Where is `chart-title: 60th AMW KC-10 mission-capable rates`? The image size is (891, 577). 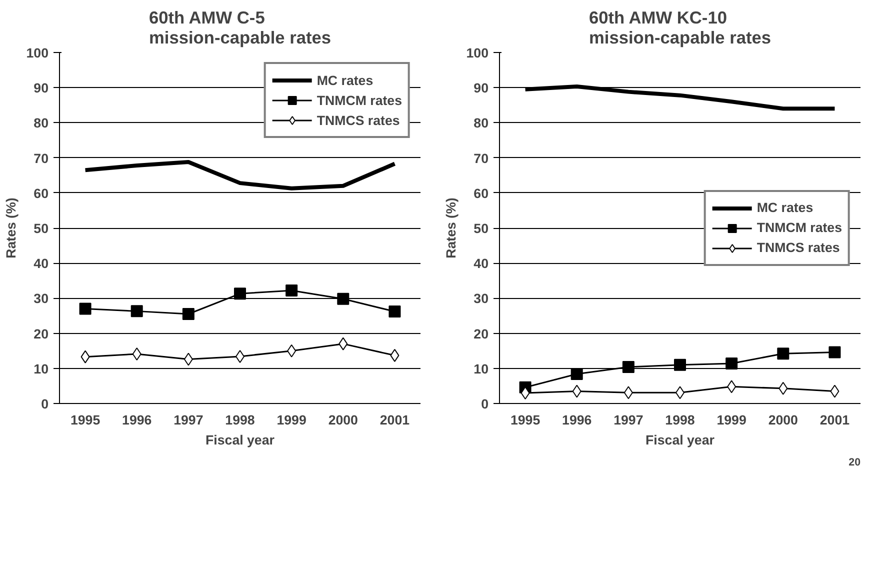 chart-title: 60th AMW KC-10 mission-capable rates is located at coordinates (680, 28).